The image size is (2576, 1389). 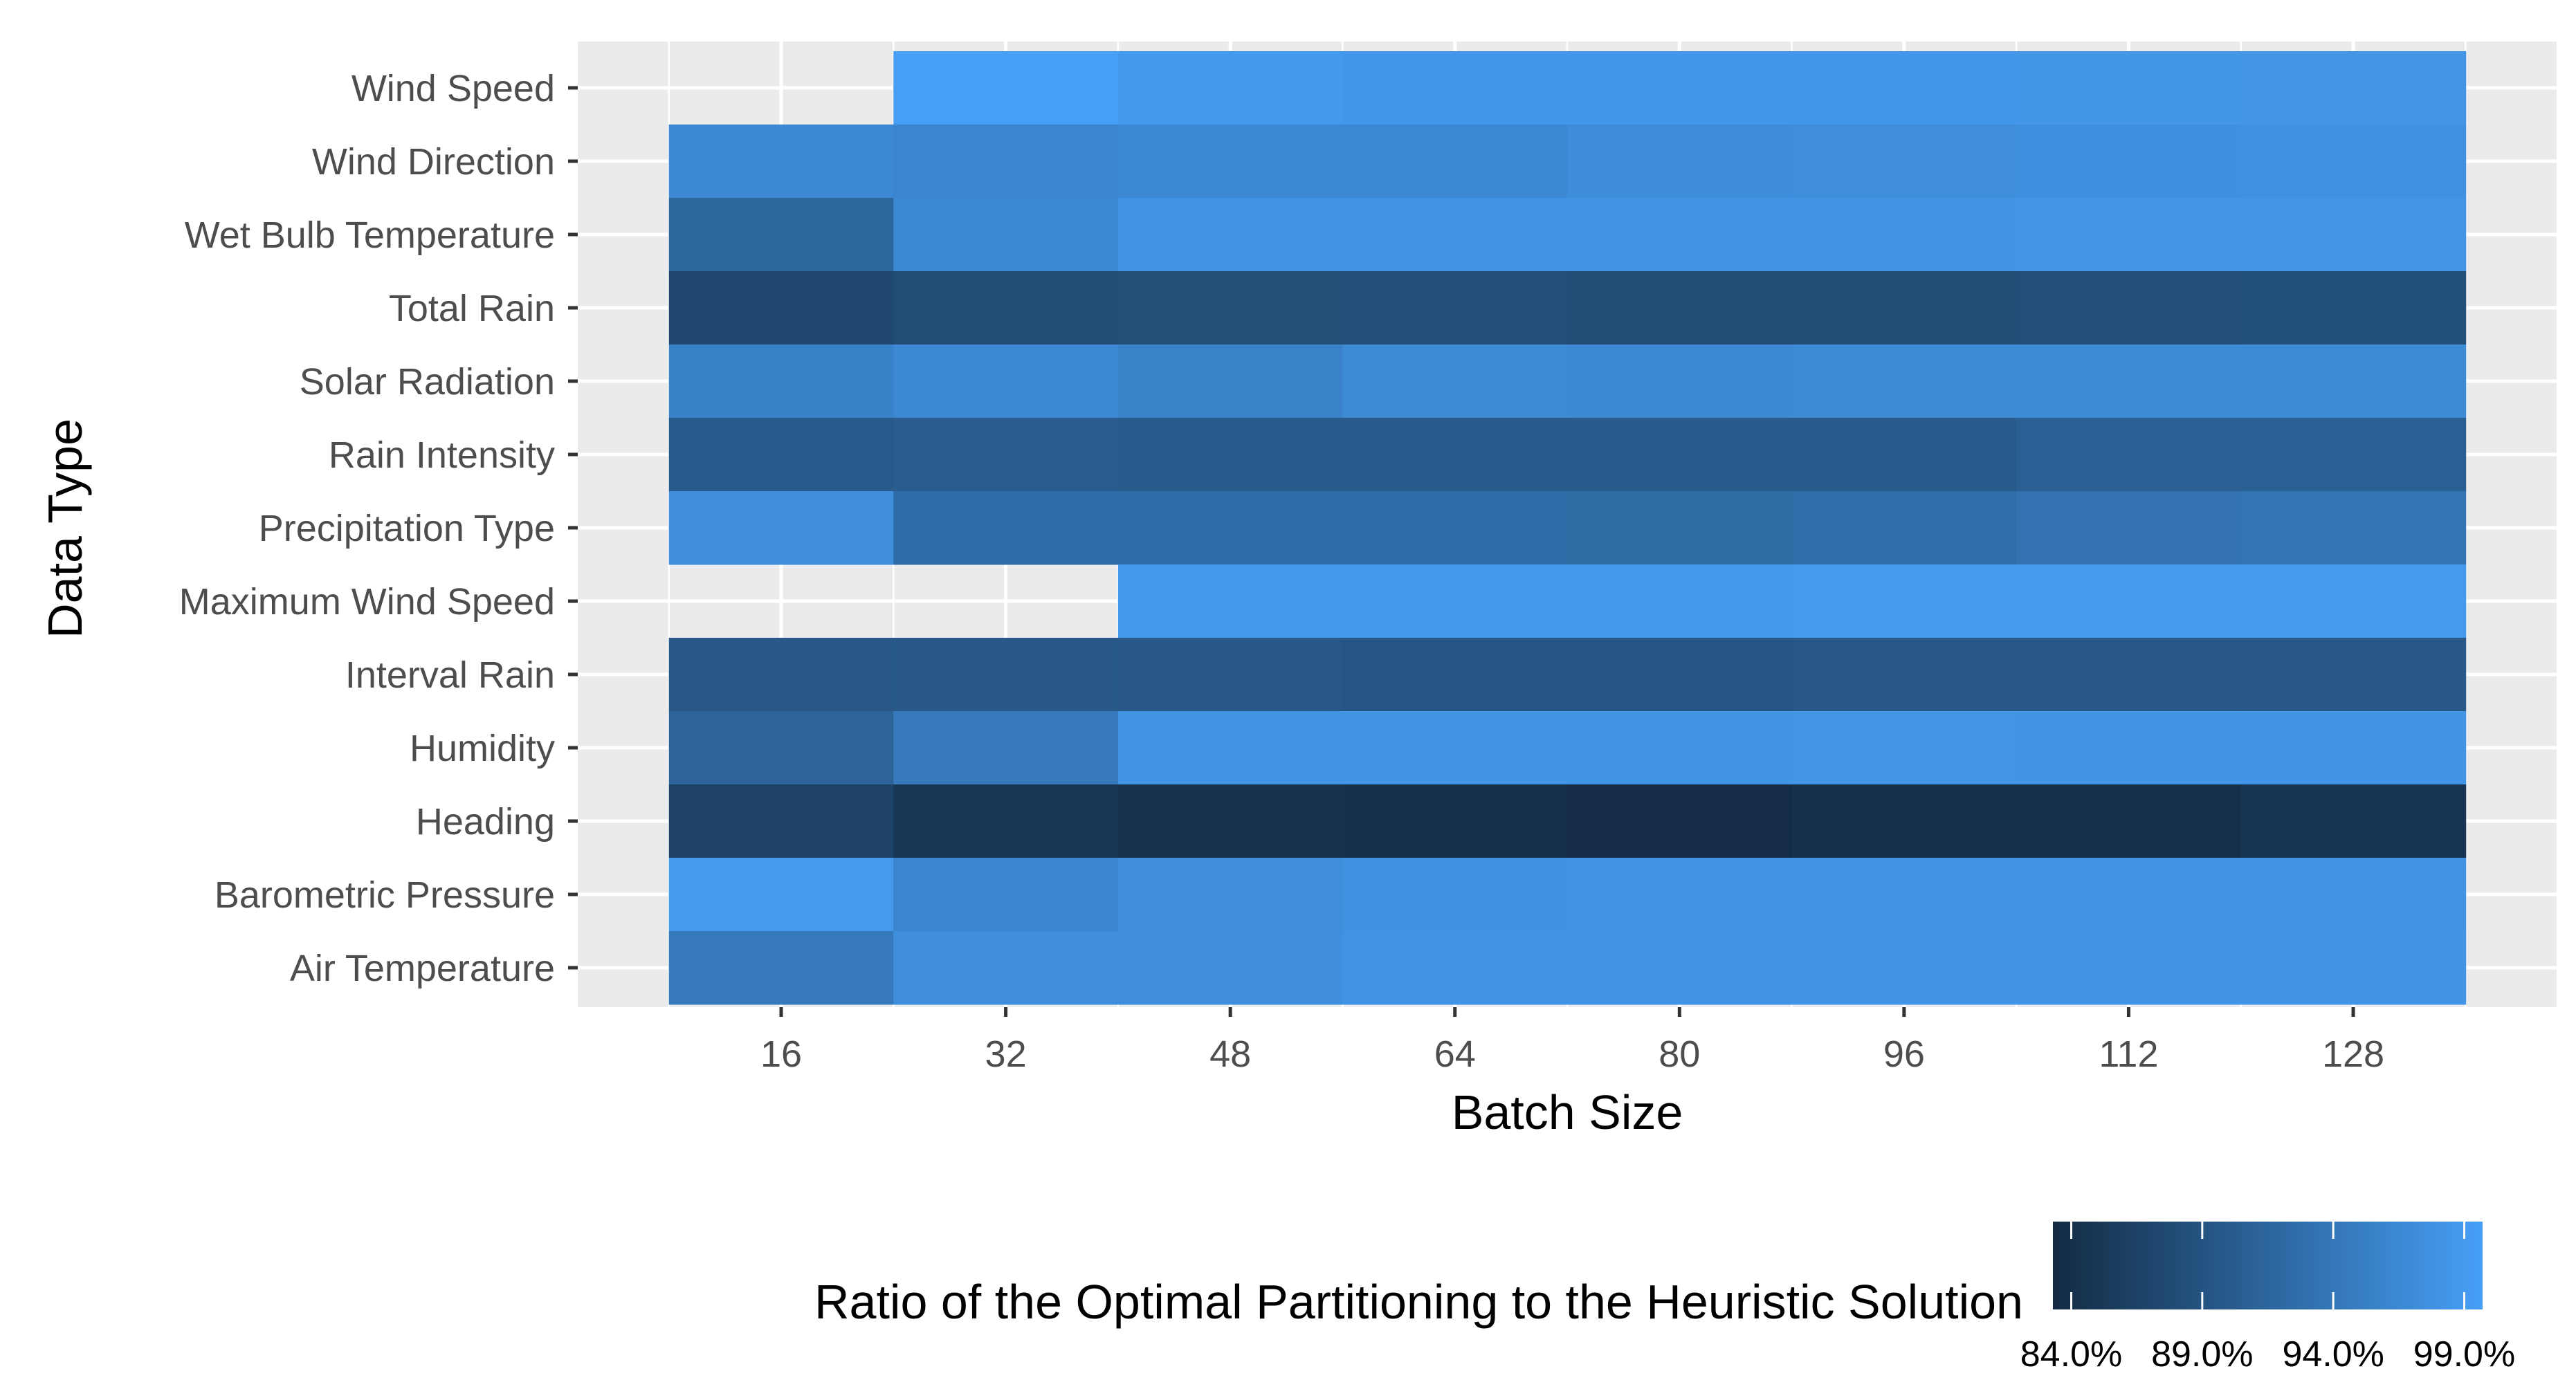 I want to click on y-tick-label: Air Temperature, so click(x=422, y=968).